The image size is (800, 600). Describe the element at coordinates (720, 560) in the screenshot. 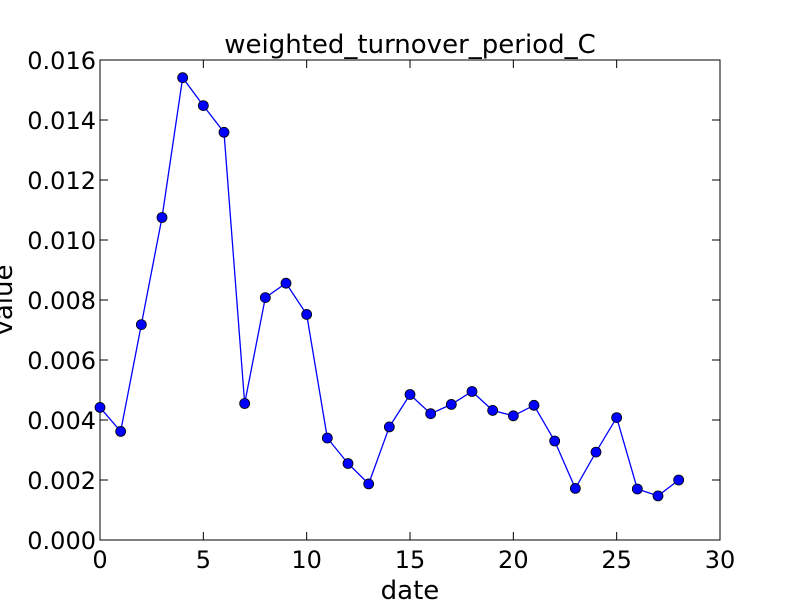

I see `x-tick-label: 30` at that location.